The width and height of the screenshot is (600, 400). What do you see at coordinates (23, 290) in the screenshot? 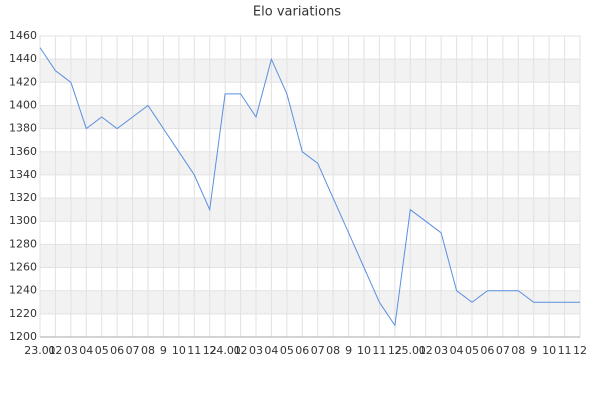
I see `y-tick-label: 1240` at bounding box center [23, 290].